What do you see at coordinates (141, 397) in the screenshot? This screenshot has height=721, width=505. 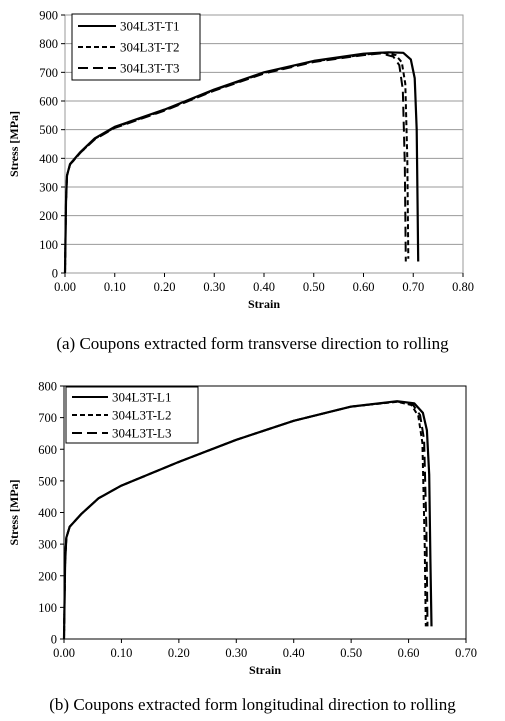 I see `legend-entry: 304L3T-L1` at bounding box center [141, 397].